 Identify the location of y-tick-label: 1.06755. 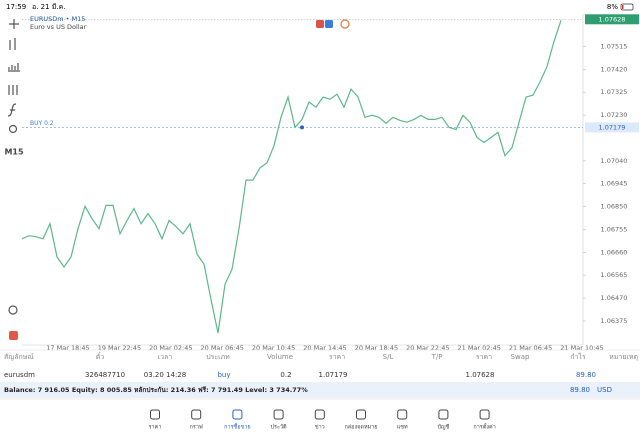
(614, 229).